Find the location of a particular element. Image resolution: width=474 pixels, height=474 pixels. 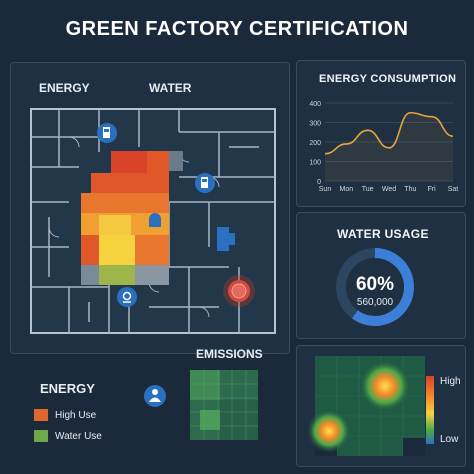

energy-heat-zone is located at coordinates (132, 218).